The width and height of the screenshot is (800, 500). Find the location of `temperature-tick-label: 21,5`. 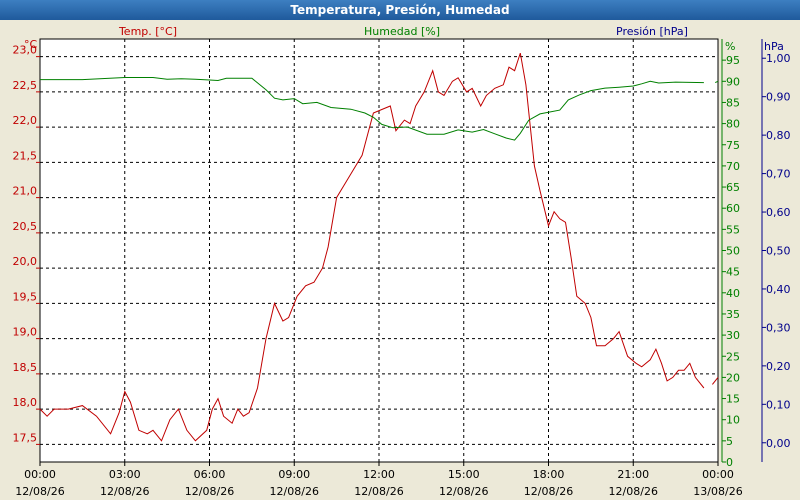

temperature-tick-label: 21,5 is located at coordinates (25, 155).